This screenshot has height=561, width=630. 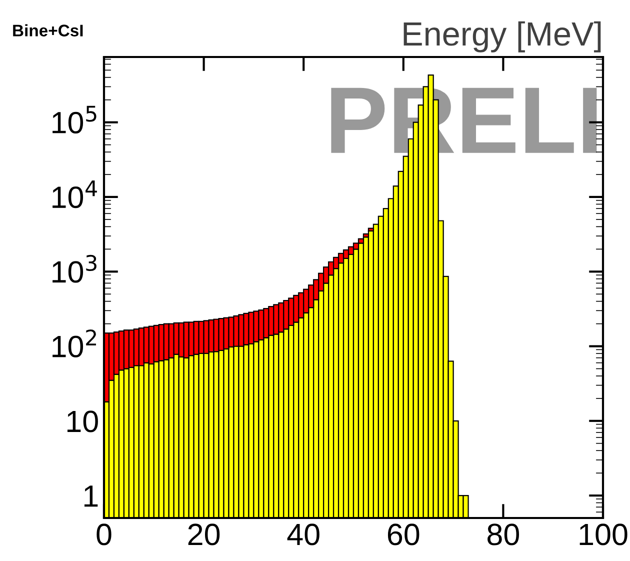 What do you see at coordinates (74, 194) in the screenshot?
I see `y-tick-label: 10$^{4}$` at bounding box center [74, 194].